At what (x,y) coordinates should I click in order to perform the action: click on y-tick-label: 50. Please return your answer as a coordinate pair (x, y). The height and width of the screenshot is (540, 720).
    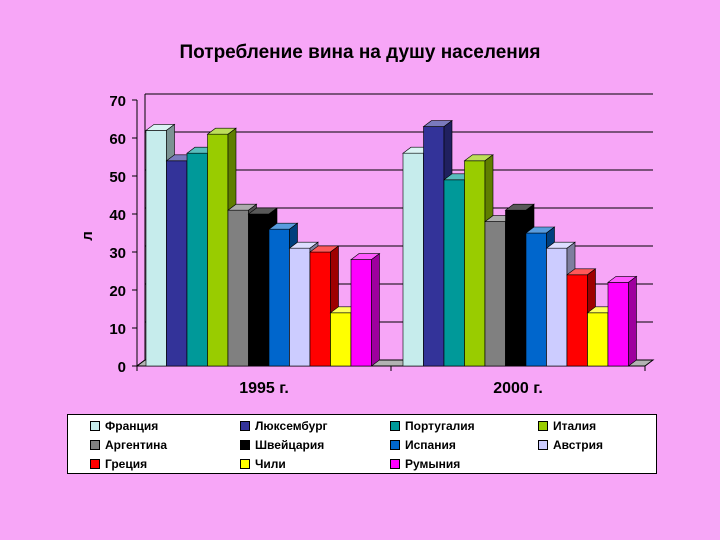
    Looking at the image, I should click on (117, 177).